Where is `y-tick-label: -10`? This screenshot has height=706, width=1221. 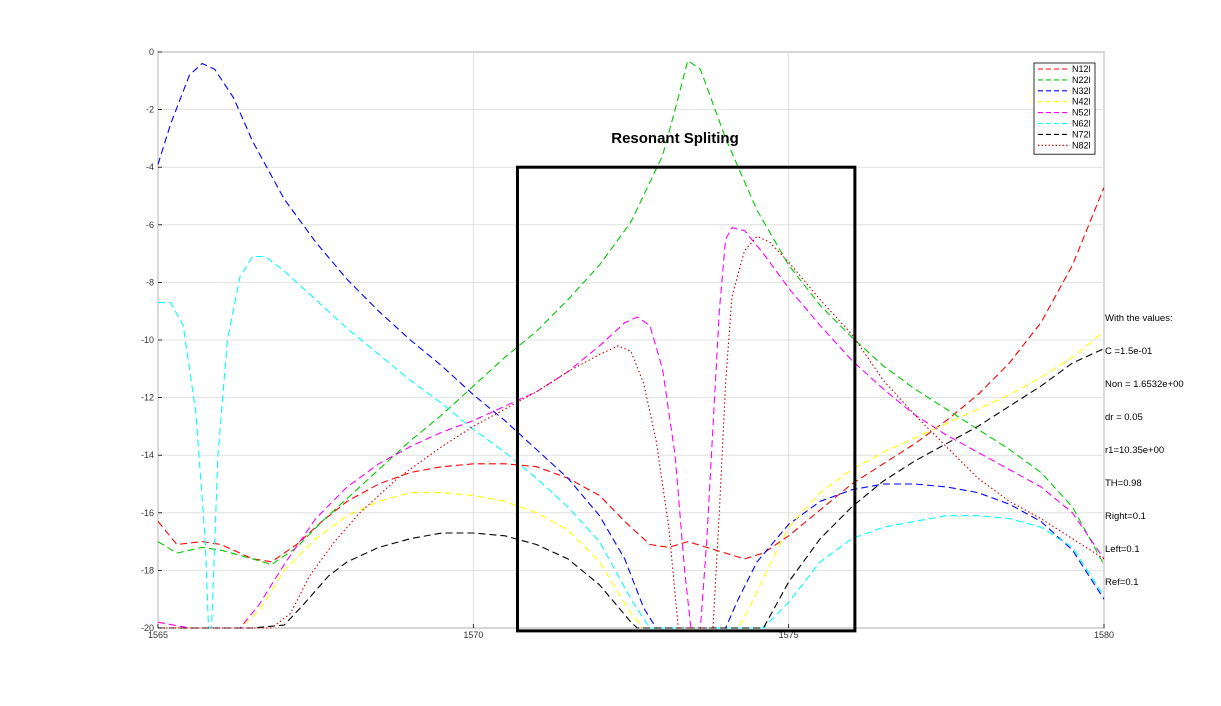 y-tick-label: -10 is located at coordinates (147, 340).